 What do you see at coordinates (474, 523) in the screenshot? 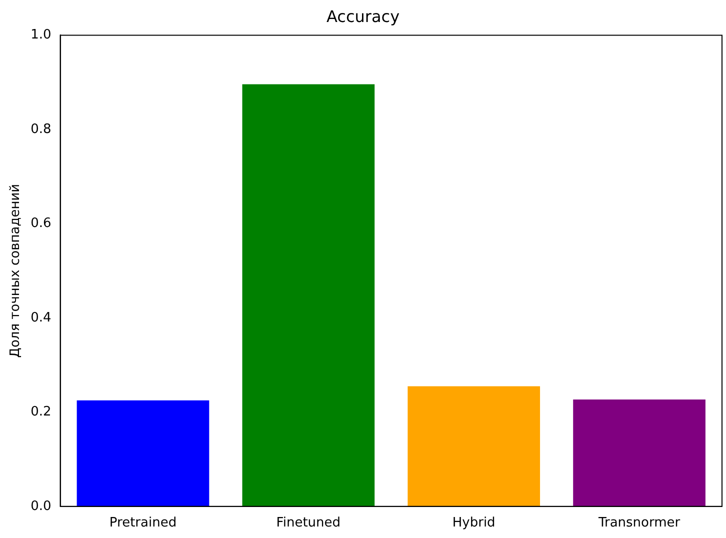
I see `x-tick-label: Hybrid` at bounding box center [474, 523].